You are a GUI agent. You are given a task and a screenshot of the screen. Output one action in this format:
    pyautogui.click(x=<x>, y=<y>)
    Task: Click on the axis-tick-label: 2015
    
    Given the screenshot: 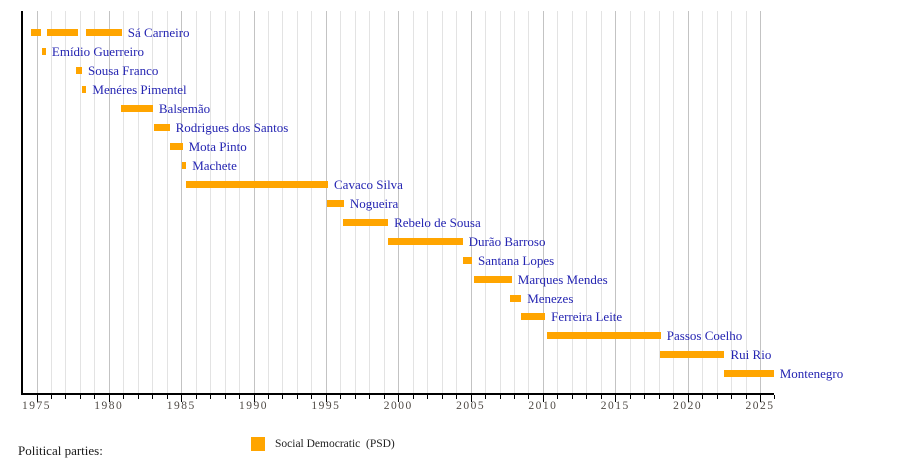 What is the action you would take?
    pyautogui.click(x=615, y=406)
    